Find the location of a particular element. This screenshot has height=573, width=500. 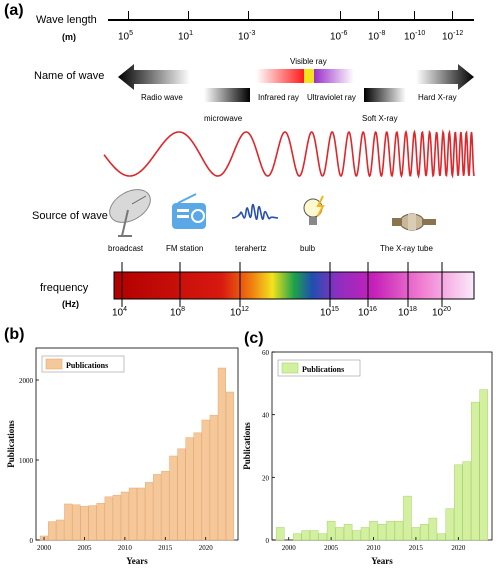

visible-block is located at coordinates (309, 76).